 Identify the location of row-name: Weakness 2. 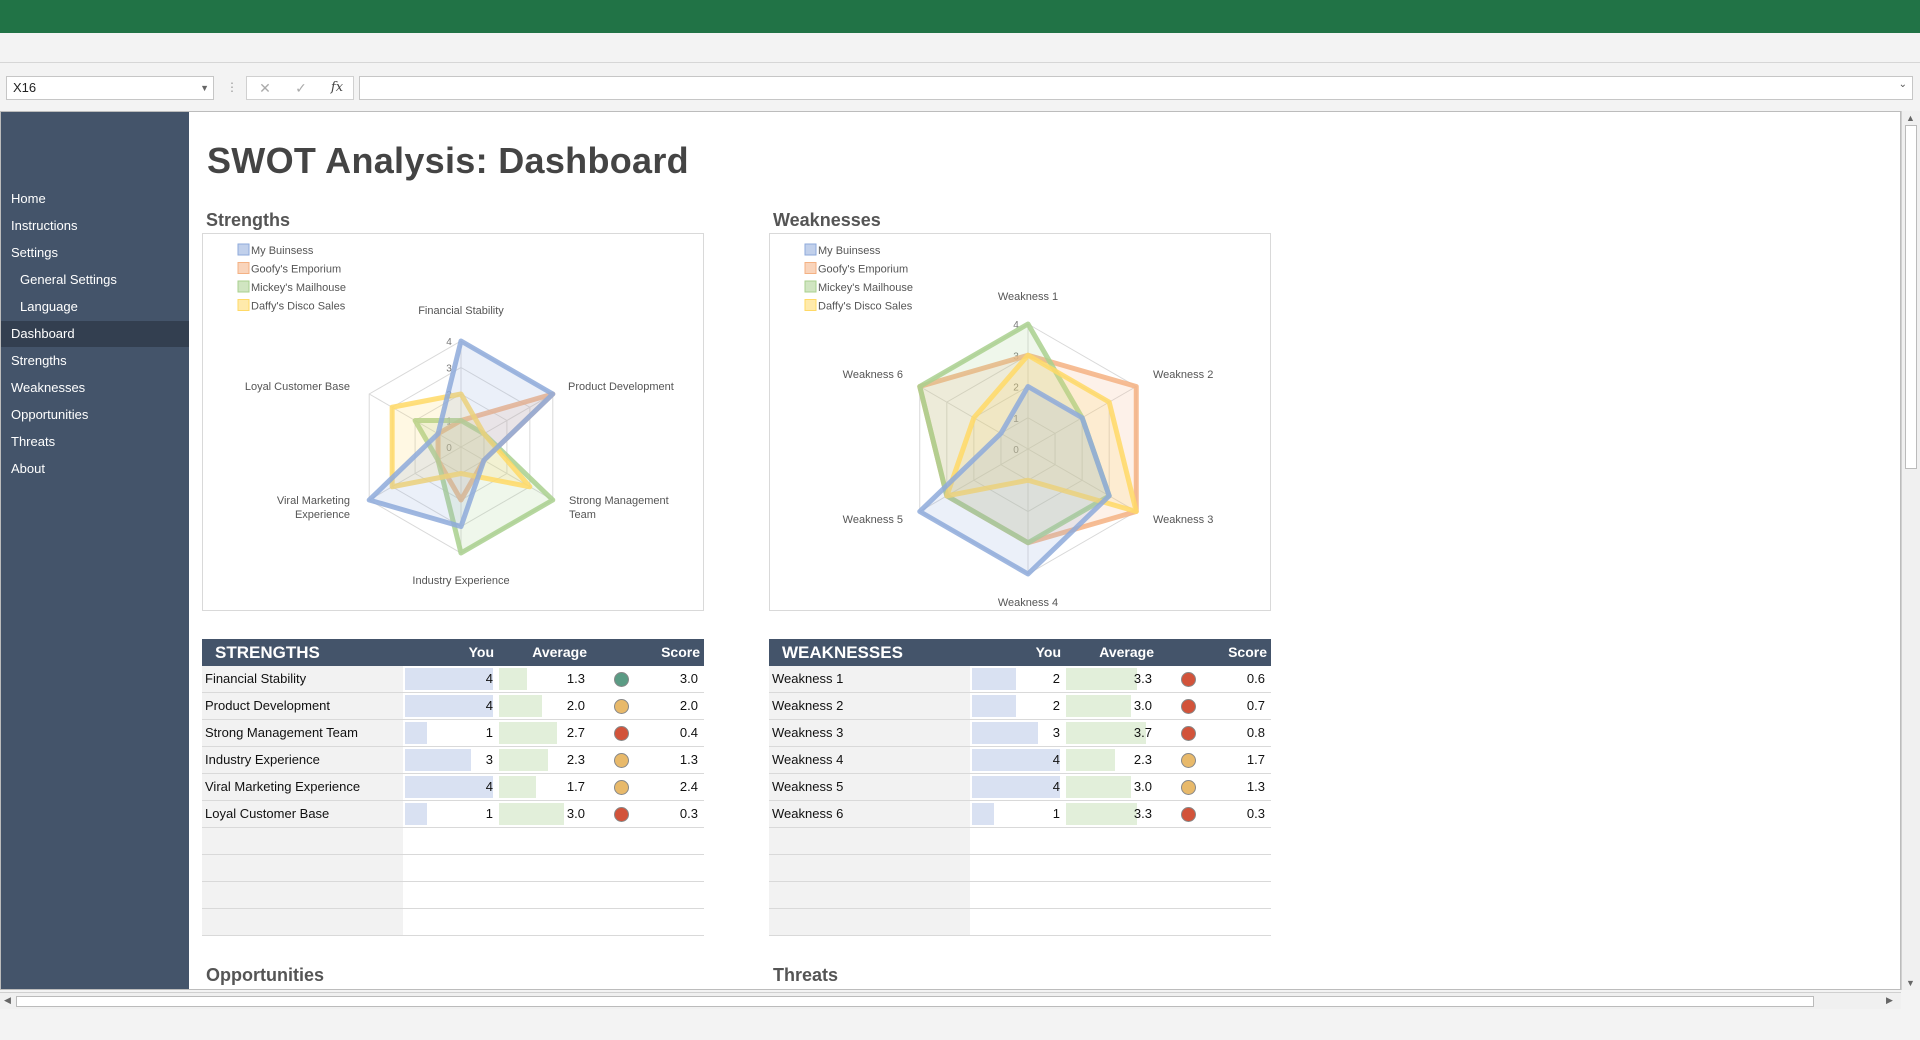
(869, 706).